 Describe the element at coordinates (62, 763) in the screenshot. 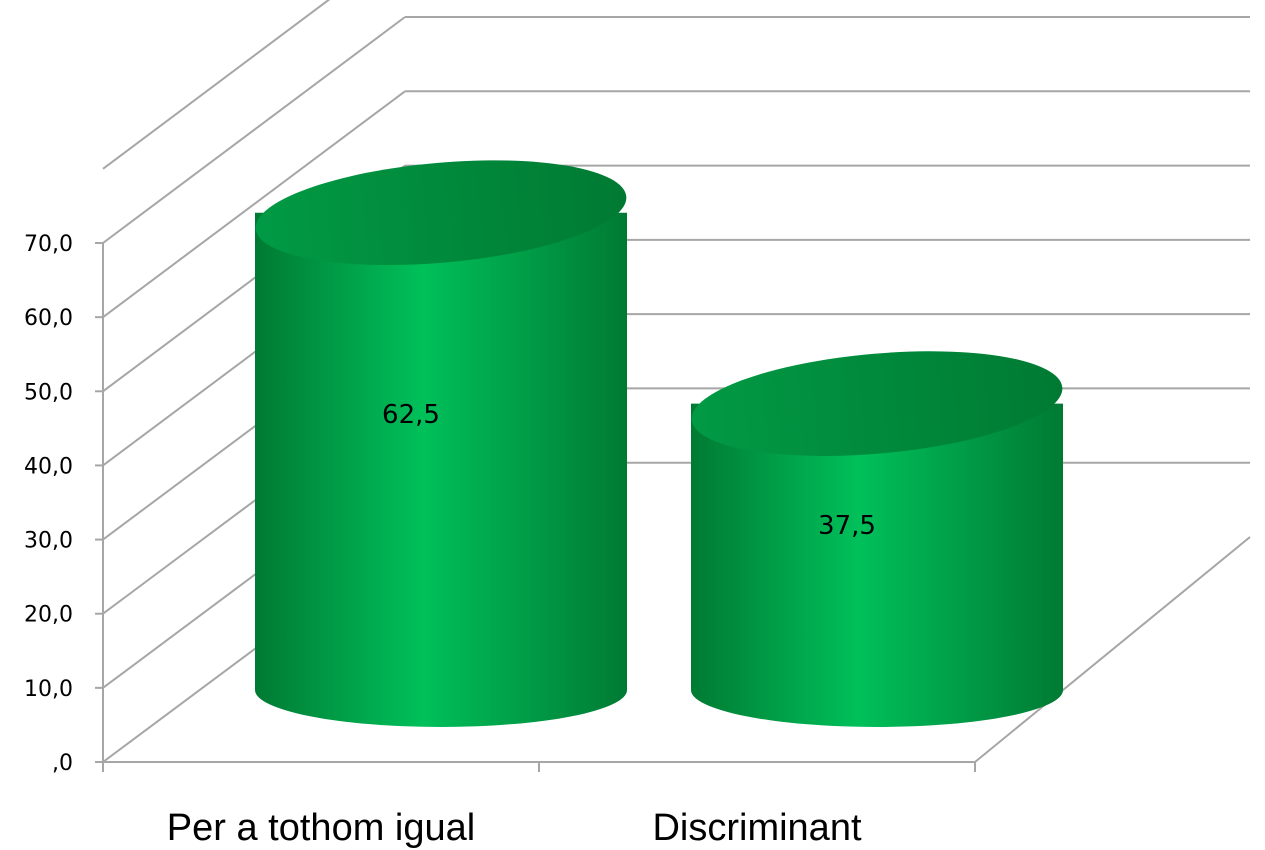

I see `y-tick-label: ,0` at that location.